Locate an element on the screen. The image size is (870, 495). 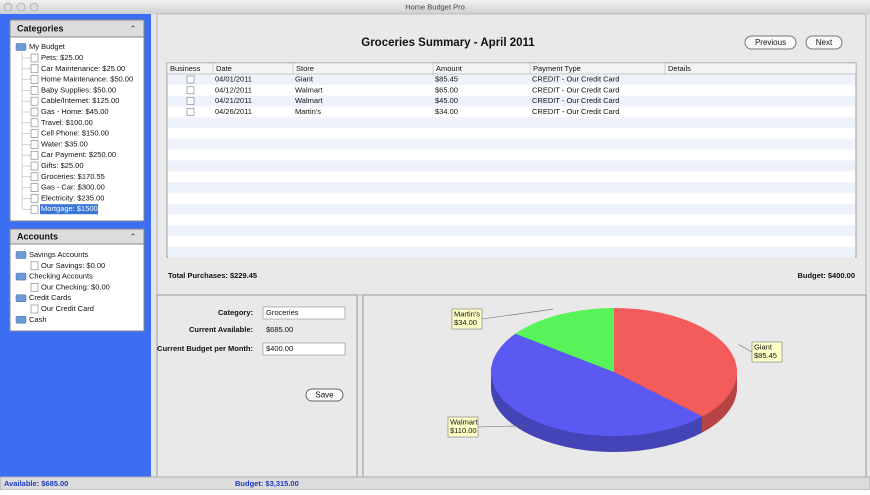
form-value: Groceries is located at coordinates (282, 312).